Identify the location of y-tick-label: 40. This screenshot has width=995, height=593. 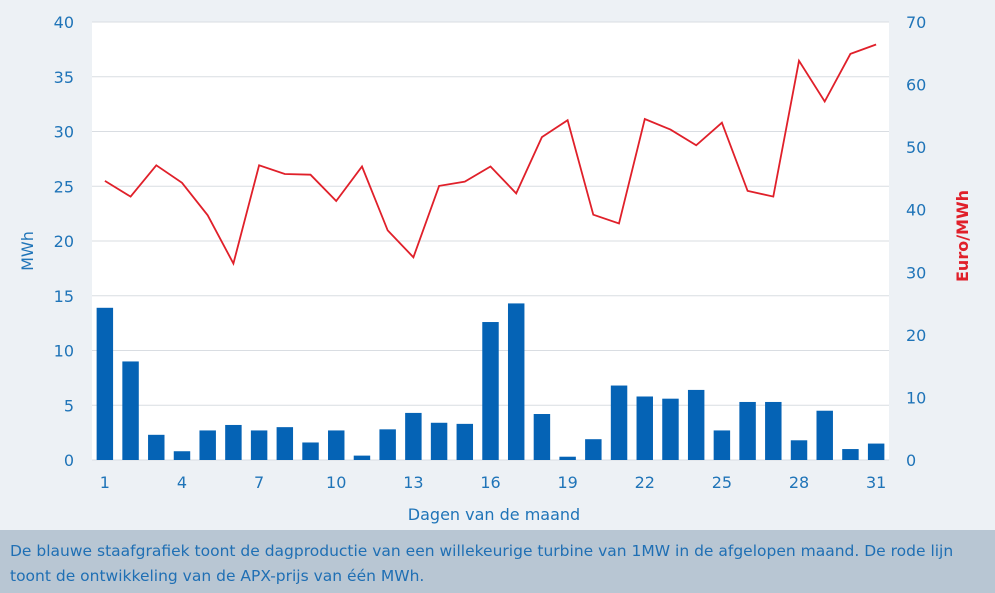
(64, 22).